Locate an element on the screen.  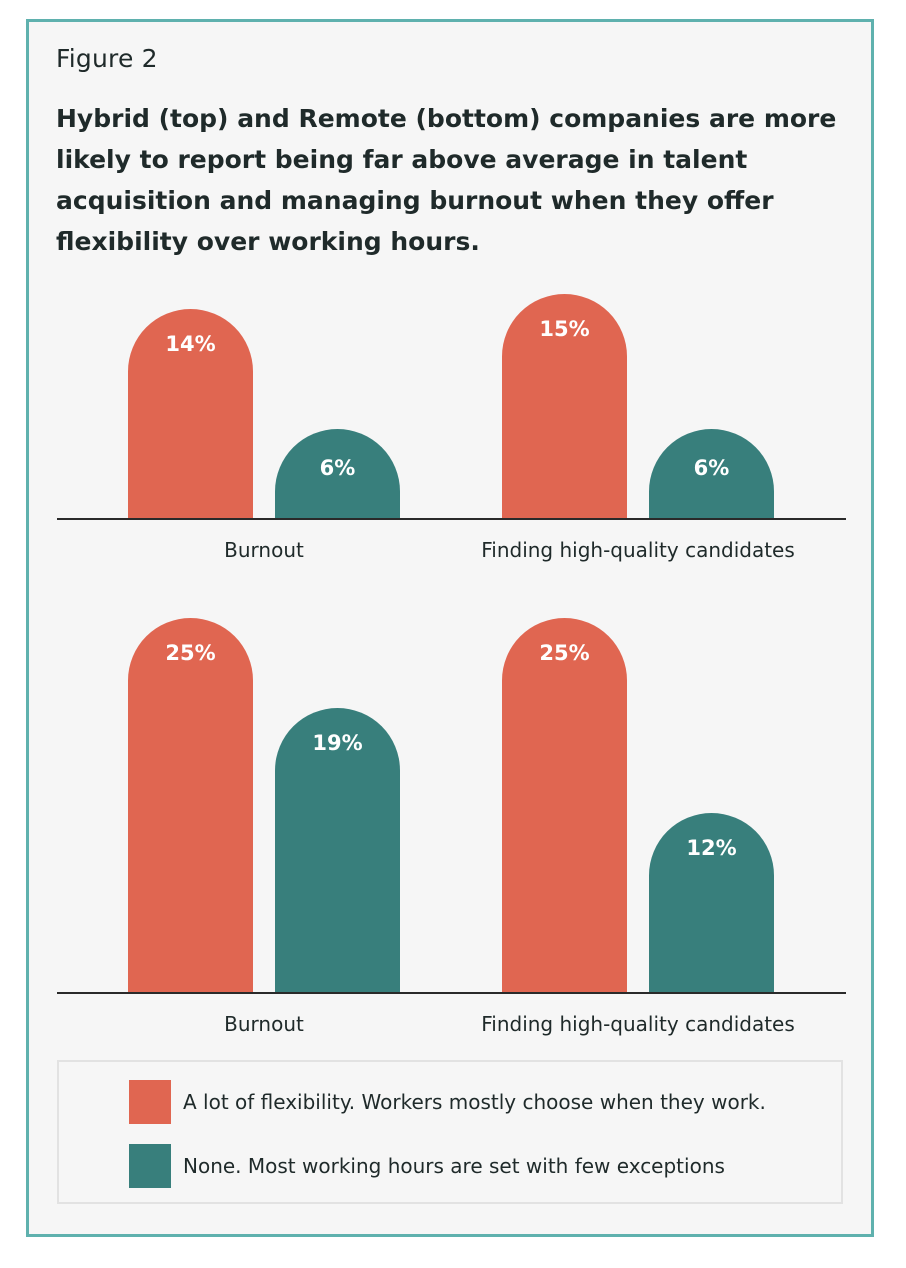
bar-chart2-flexible-burnout is located at coordinates (190, 805).